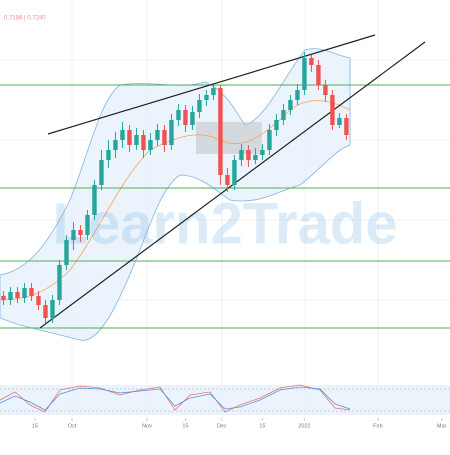 The width and height of the screenshot is (450, 455). Describe the element at coordinates (442, 426) in the screenshot. I see `x-tick-label: Mar` at that location.